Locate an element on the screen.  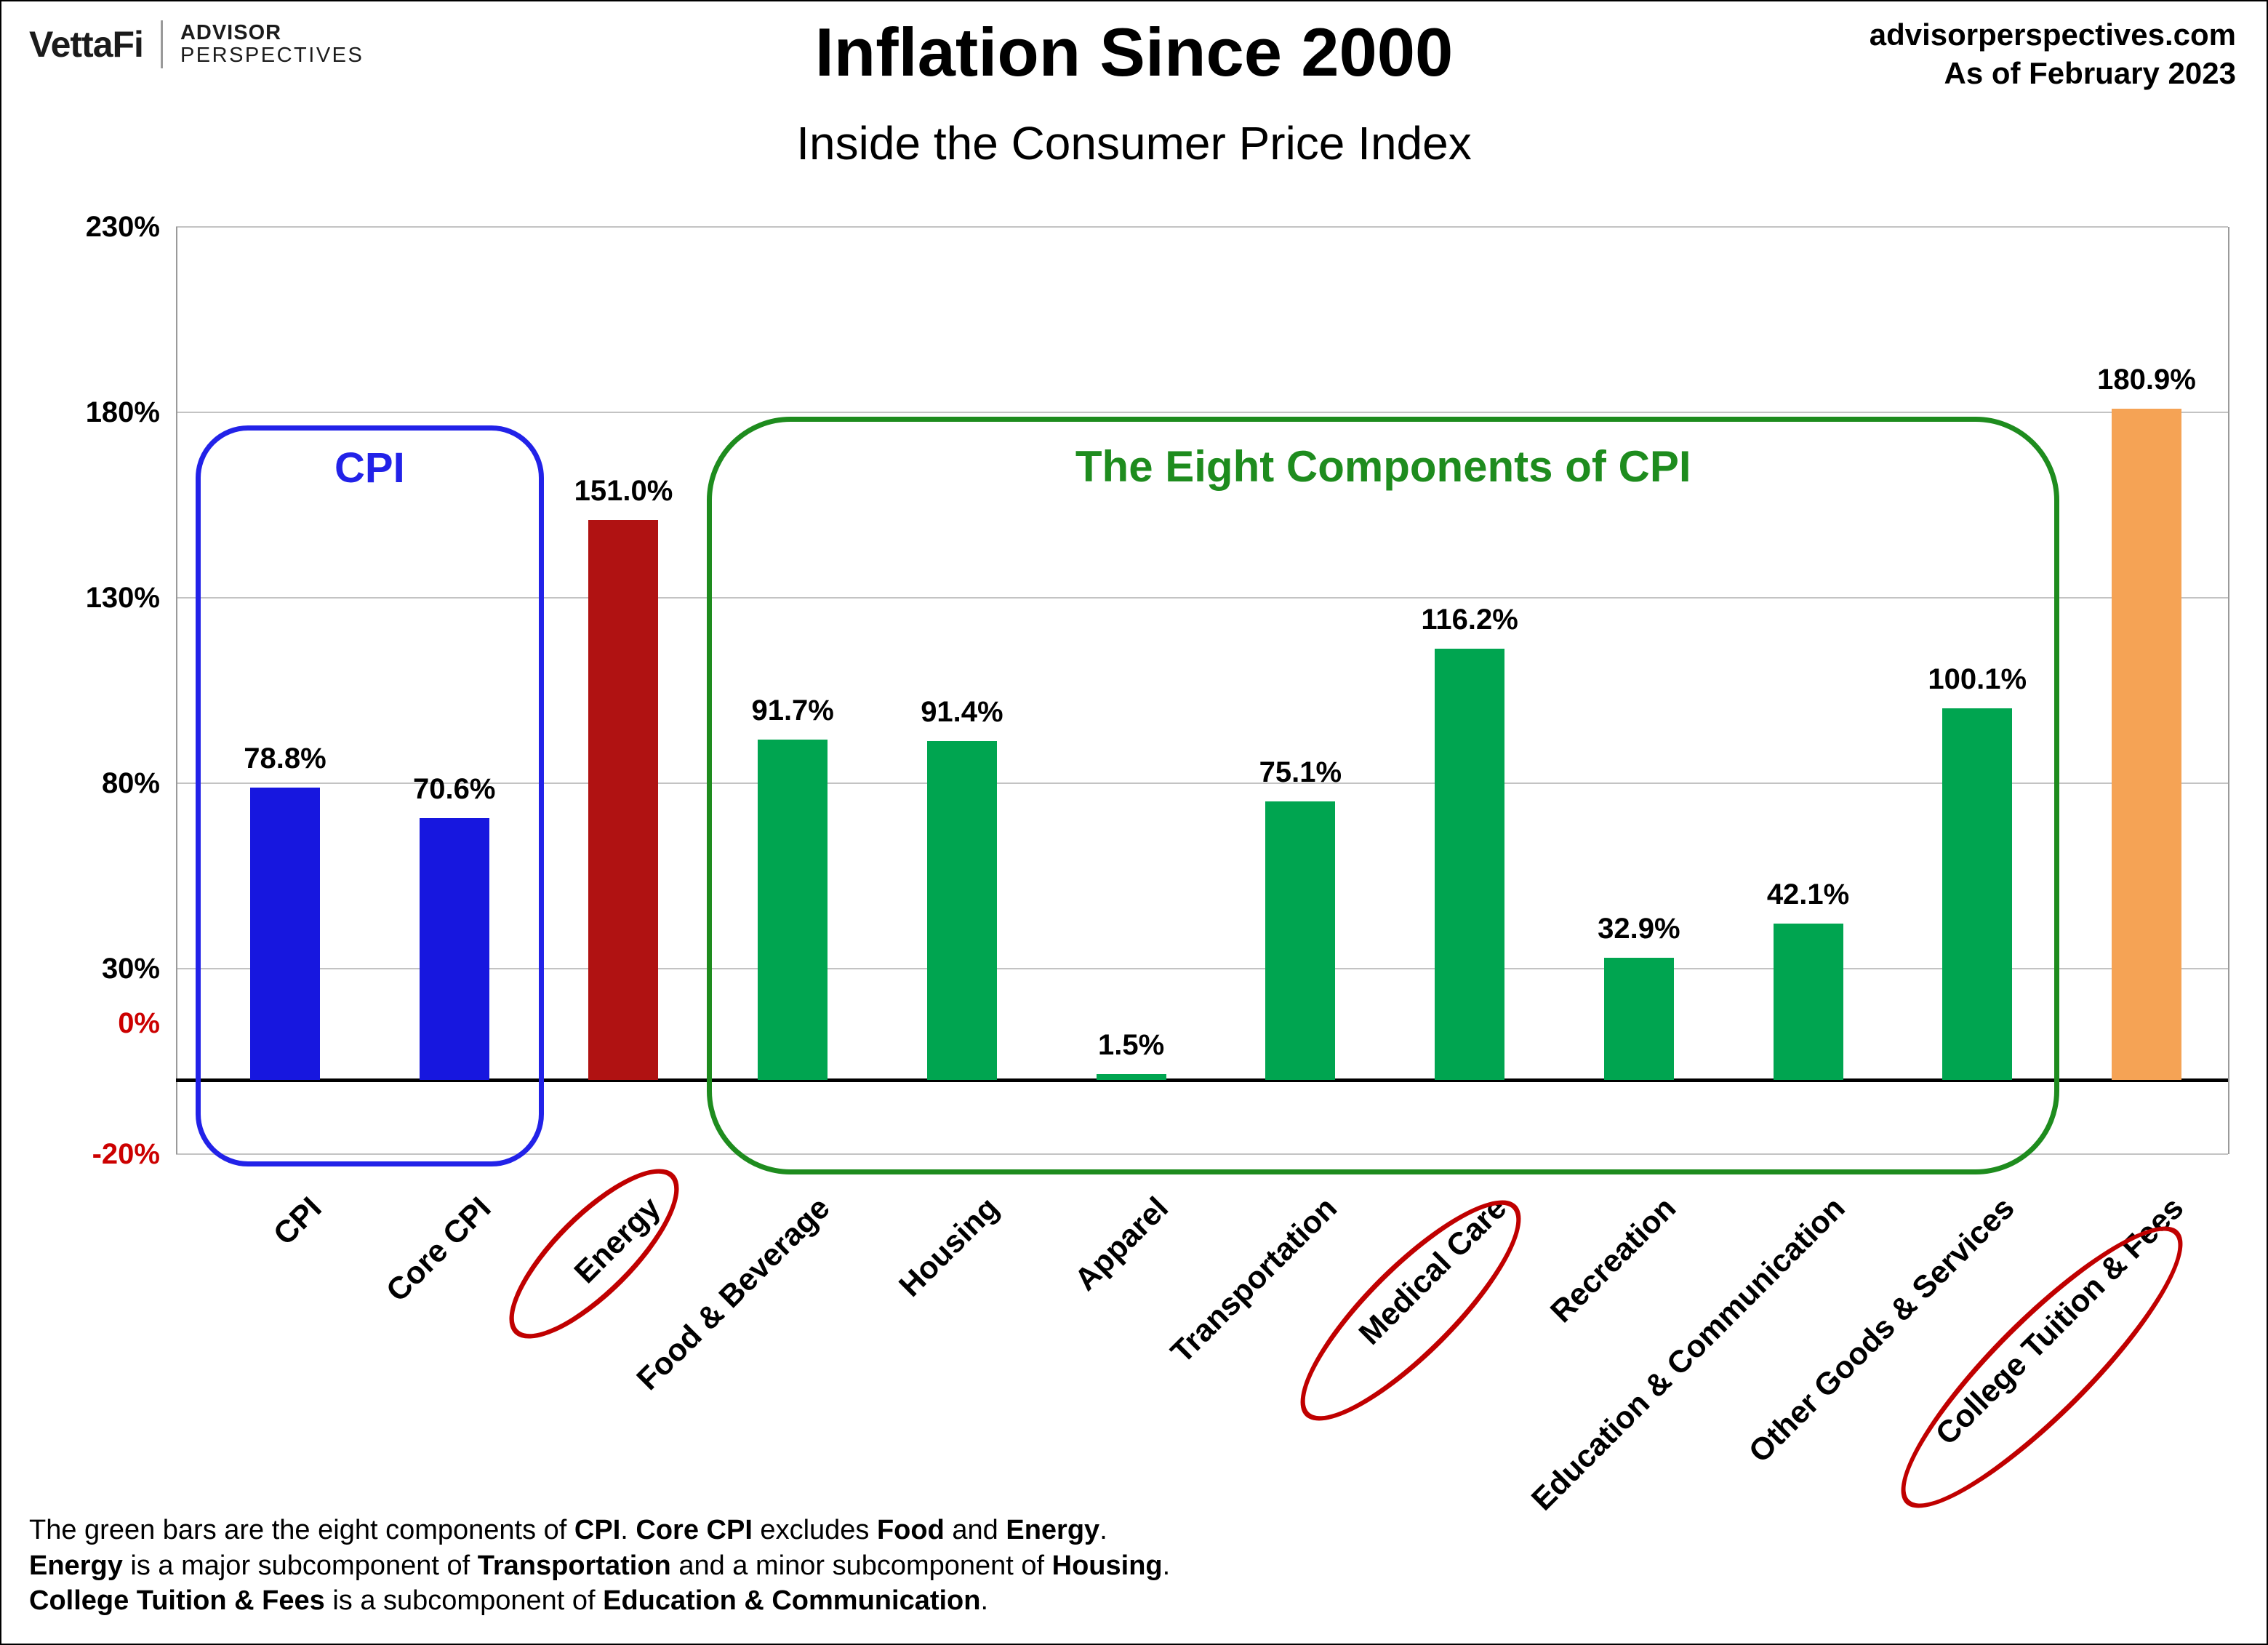
y-axis-label-180: 180% is located at coordinates (122, 412).